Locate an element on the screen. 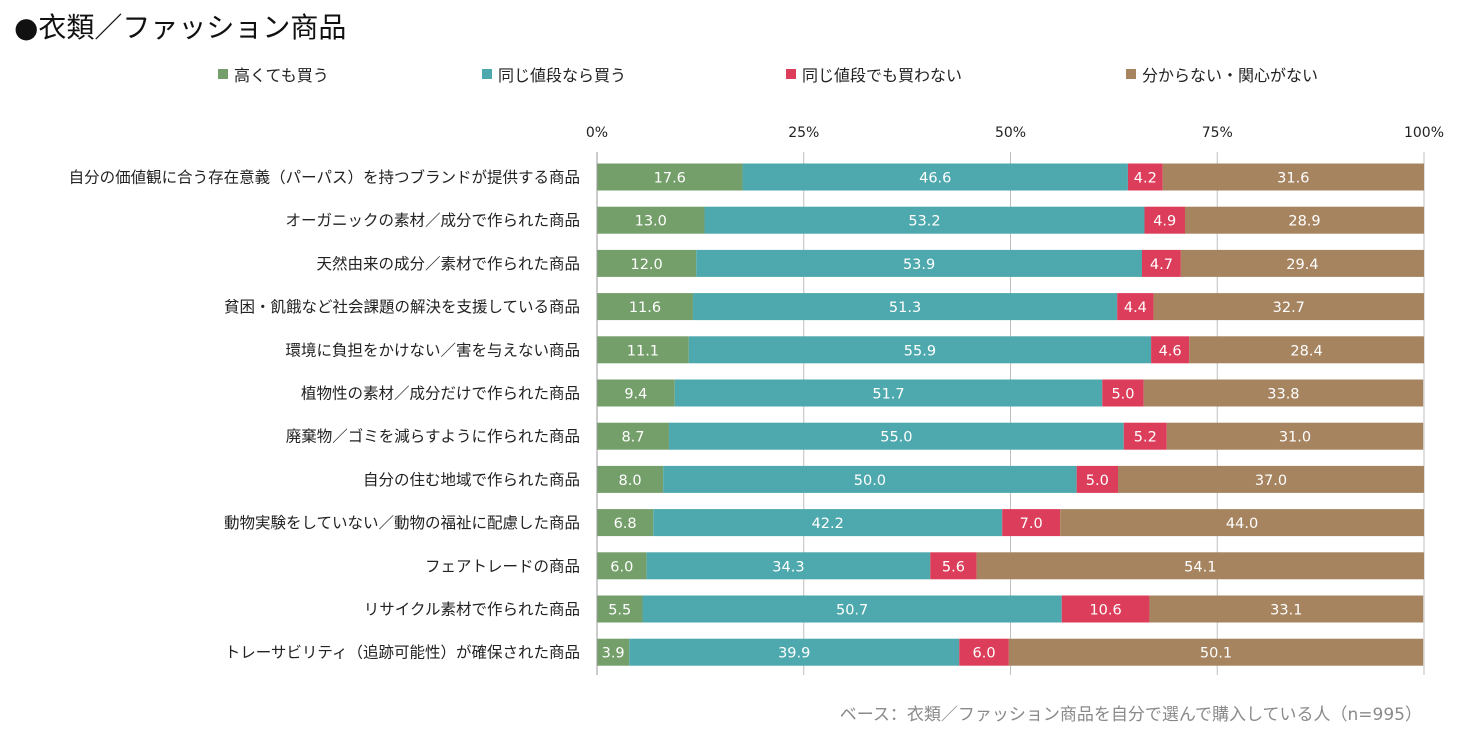 This screenshot has width=1468, height=737. category-label: 自分の価値観に合う存在意義（パーパス）を持つブランドが提供する商品 is located at coordinates (324, 177).